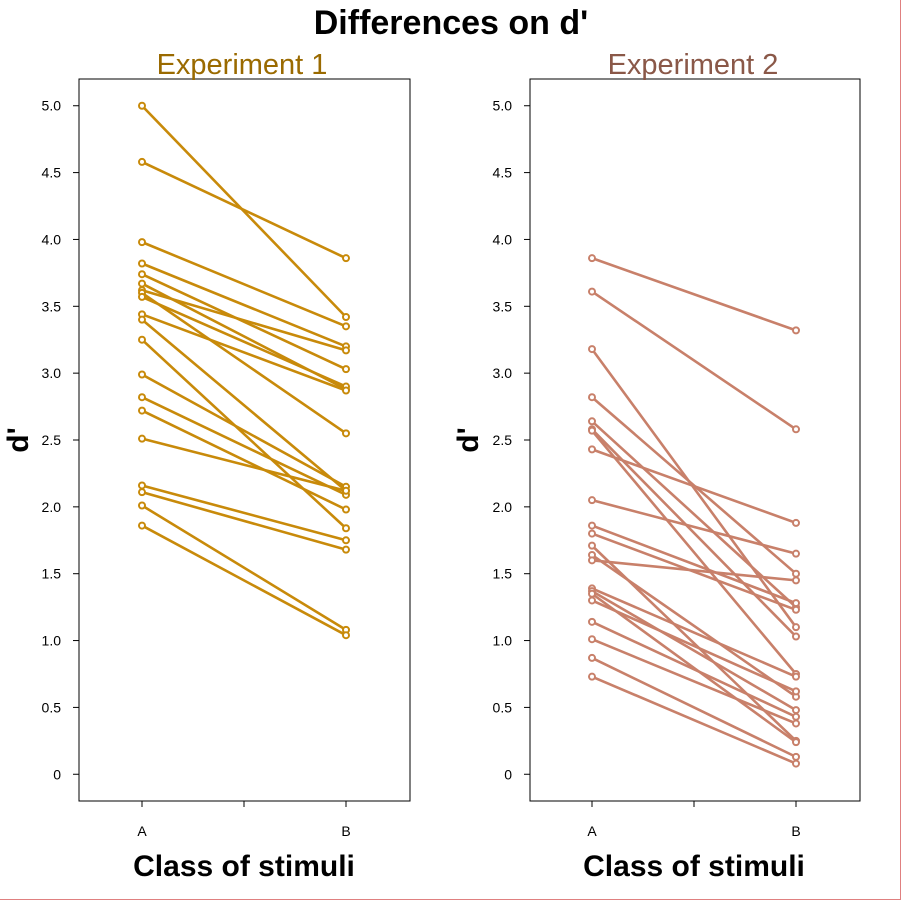  Describe the element at coordinates (52, 641) in the screenshot. I see `y-tick-label: 1.0` at that location.